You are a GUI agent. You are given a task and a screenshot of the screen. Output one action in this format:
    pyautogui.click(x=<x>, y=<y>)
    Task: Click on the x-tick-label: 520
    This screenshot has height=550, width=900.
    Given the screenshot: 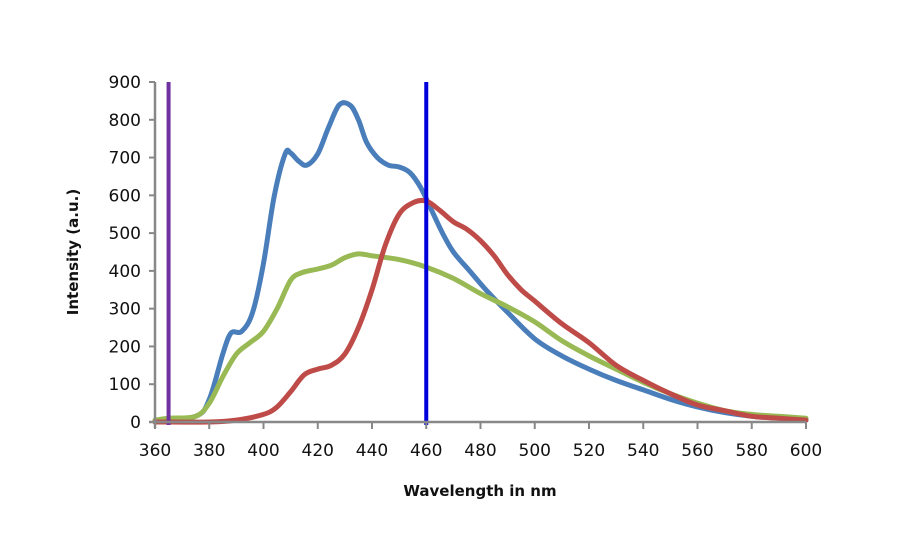 What is the action you would take?
    pyautogui.click(x=589, y=451)
    